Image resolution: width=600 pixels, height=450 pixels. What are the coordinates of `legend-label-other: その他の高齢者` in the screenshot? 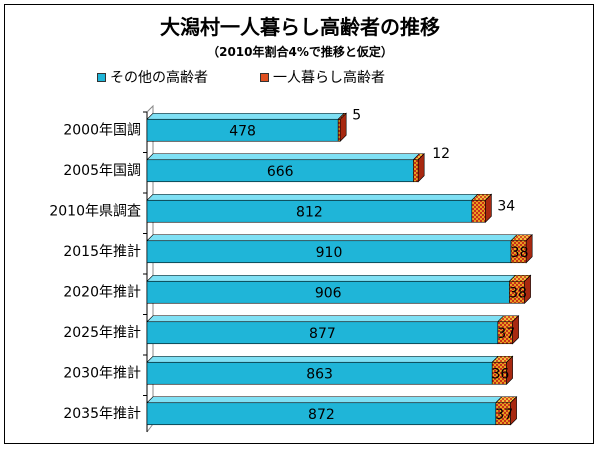 It's located at (159, 78).